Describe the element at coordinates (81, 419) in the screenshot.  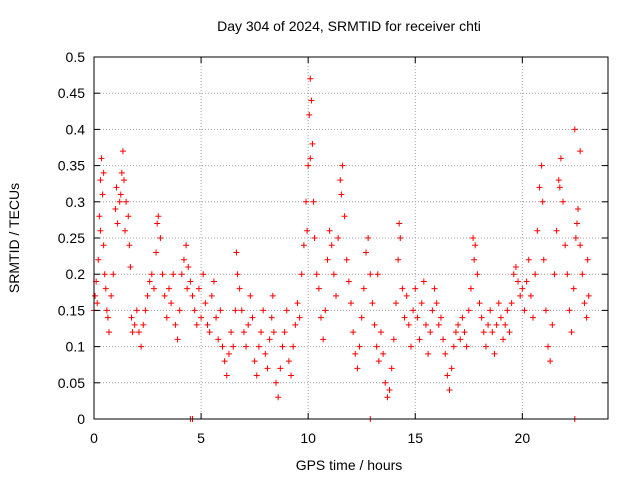
I see `y-tick-label: 0` at that location.